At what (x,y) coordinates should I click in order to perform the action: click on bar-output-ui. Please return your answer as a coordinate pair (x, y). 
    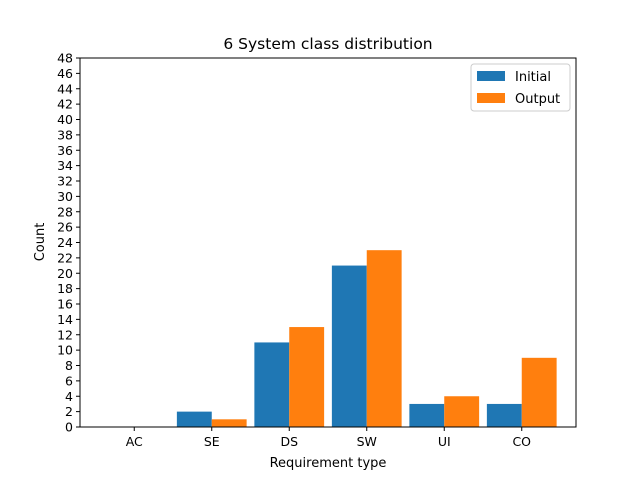
    Looking at the image, I should click on (462, 411).